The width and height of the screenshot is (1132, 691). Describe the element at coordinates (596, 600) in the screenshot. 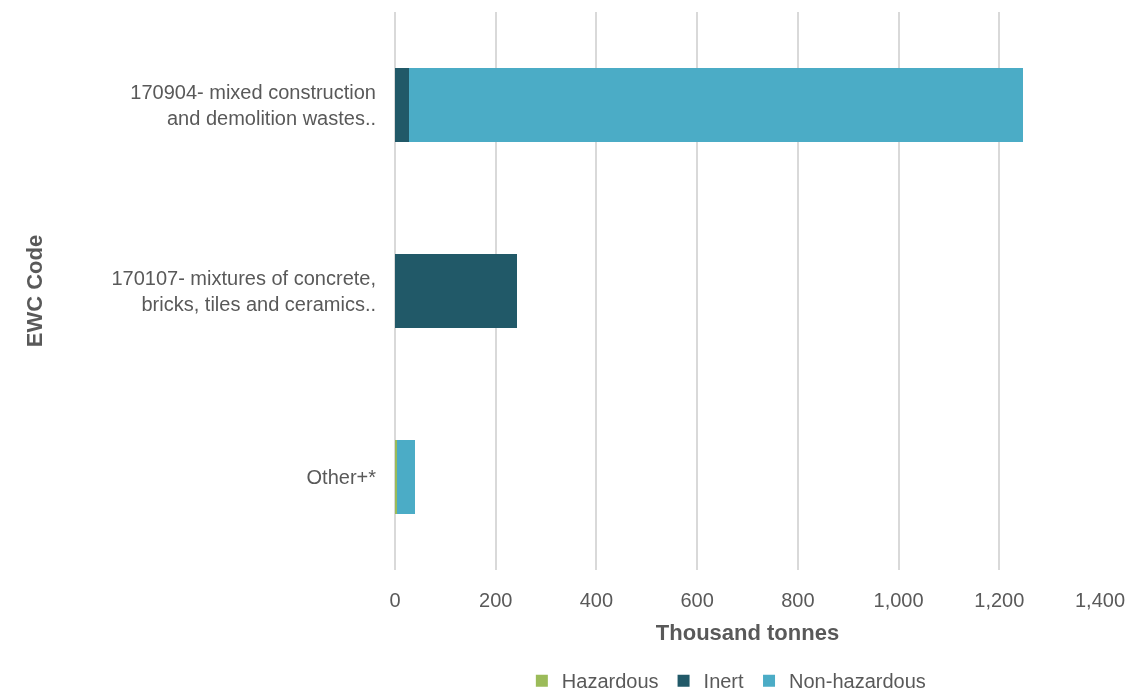

I see `x-tick-label: 400` at that location.